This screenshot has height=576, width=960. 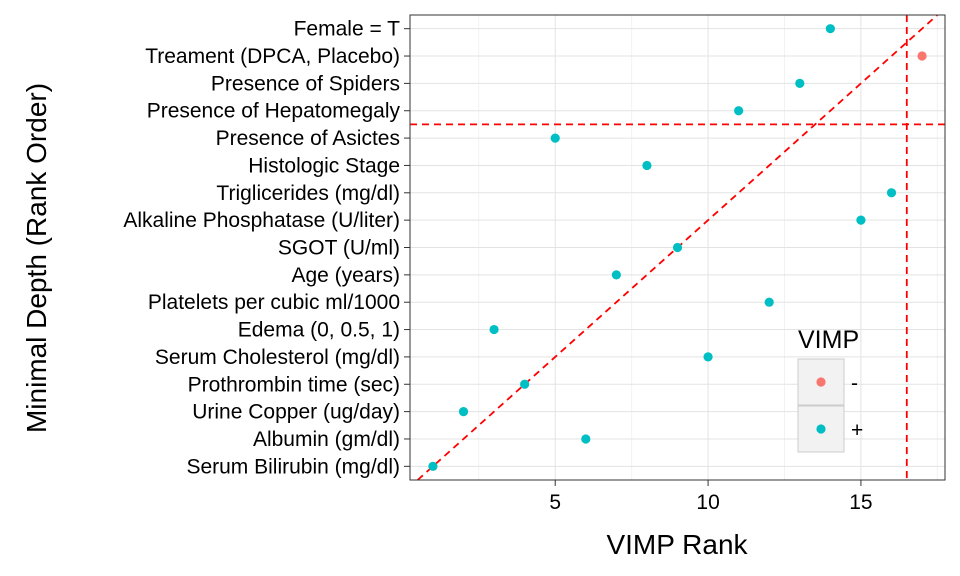 What do you see at coordinates (860, 502) in the screenshot?
I see `x-tick-label: 15` at bounding box center [860, 502].